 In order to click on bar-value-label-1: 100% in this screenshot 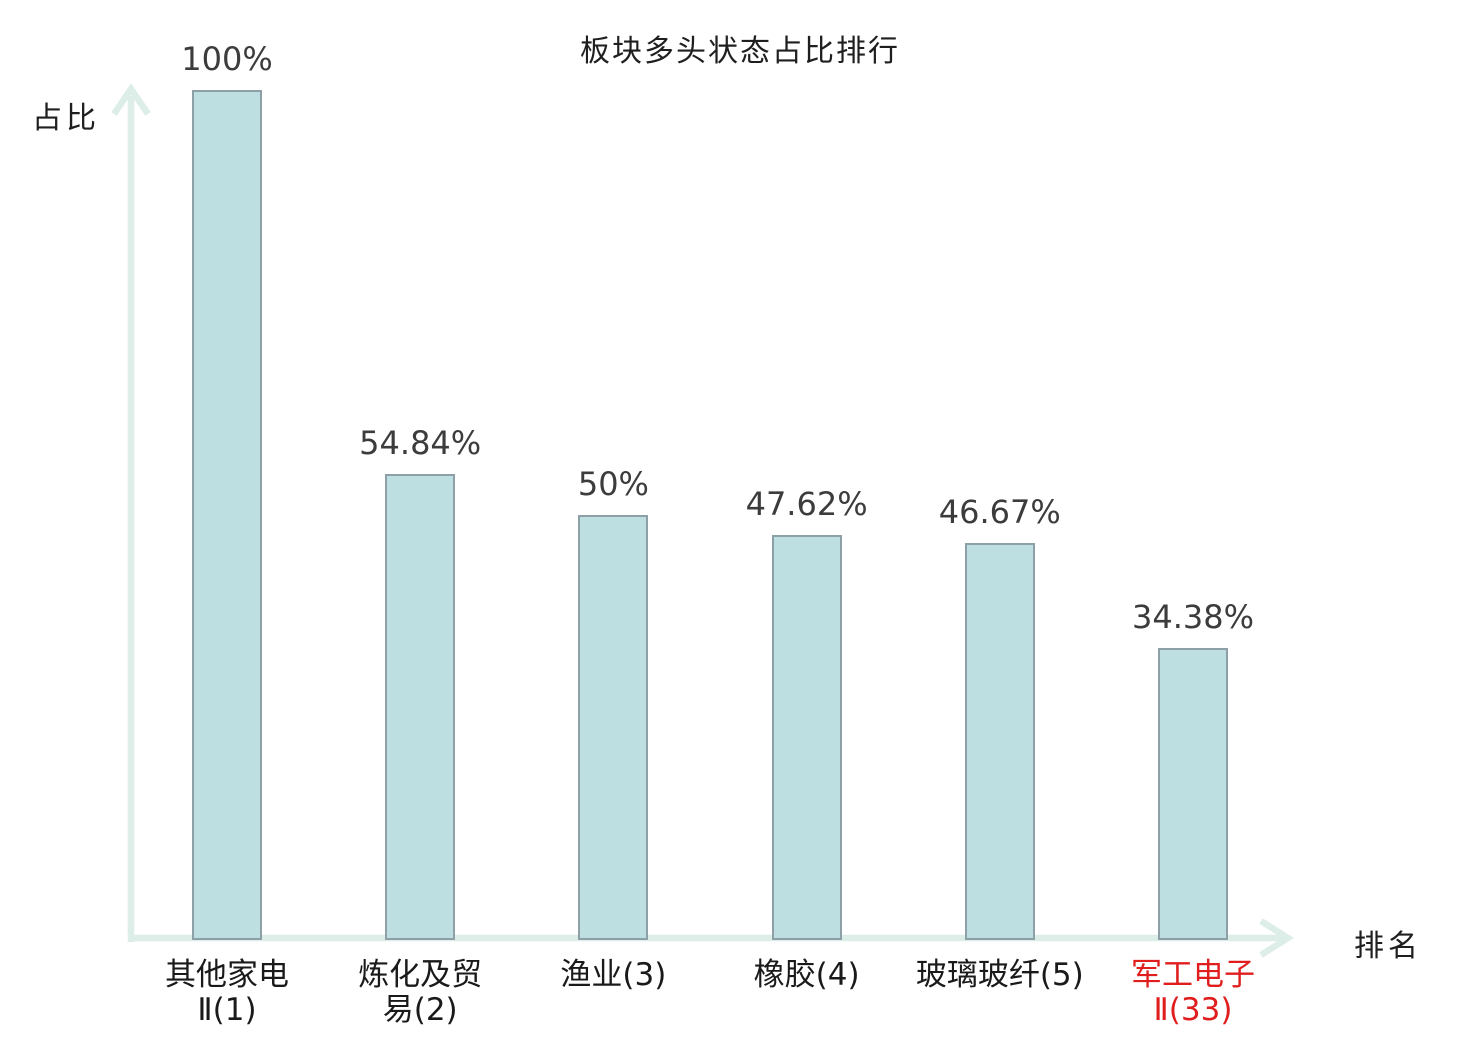, I will do `click(227, 59)`.